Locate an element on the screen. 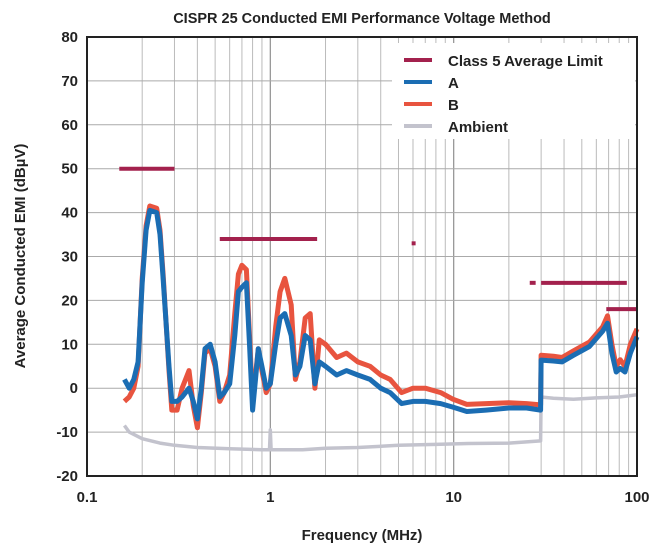 The image size is (661, 559). legend: Class 5 Average Limit AB Ambient is located at coordinates (513, 91).